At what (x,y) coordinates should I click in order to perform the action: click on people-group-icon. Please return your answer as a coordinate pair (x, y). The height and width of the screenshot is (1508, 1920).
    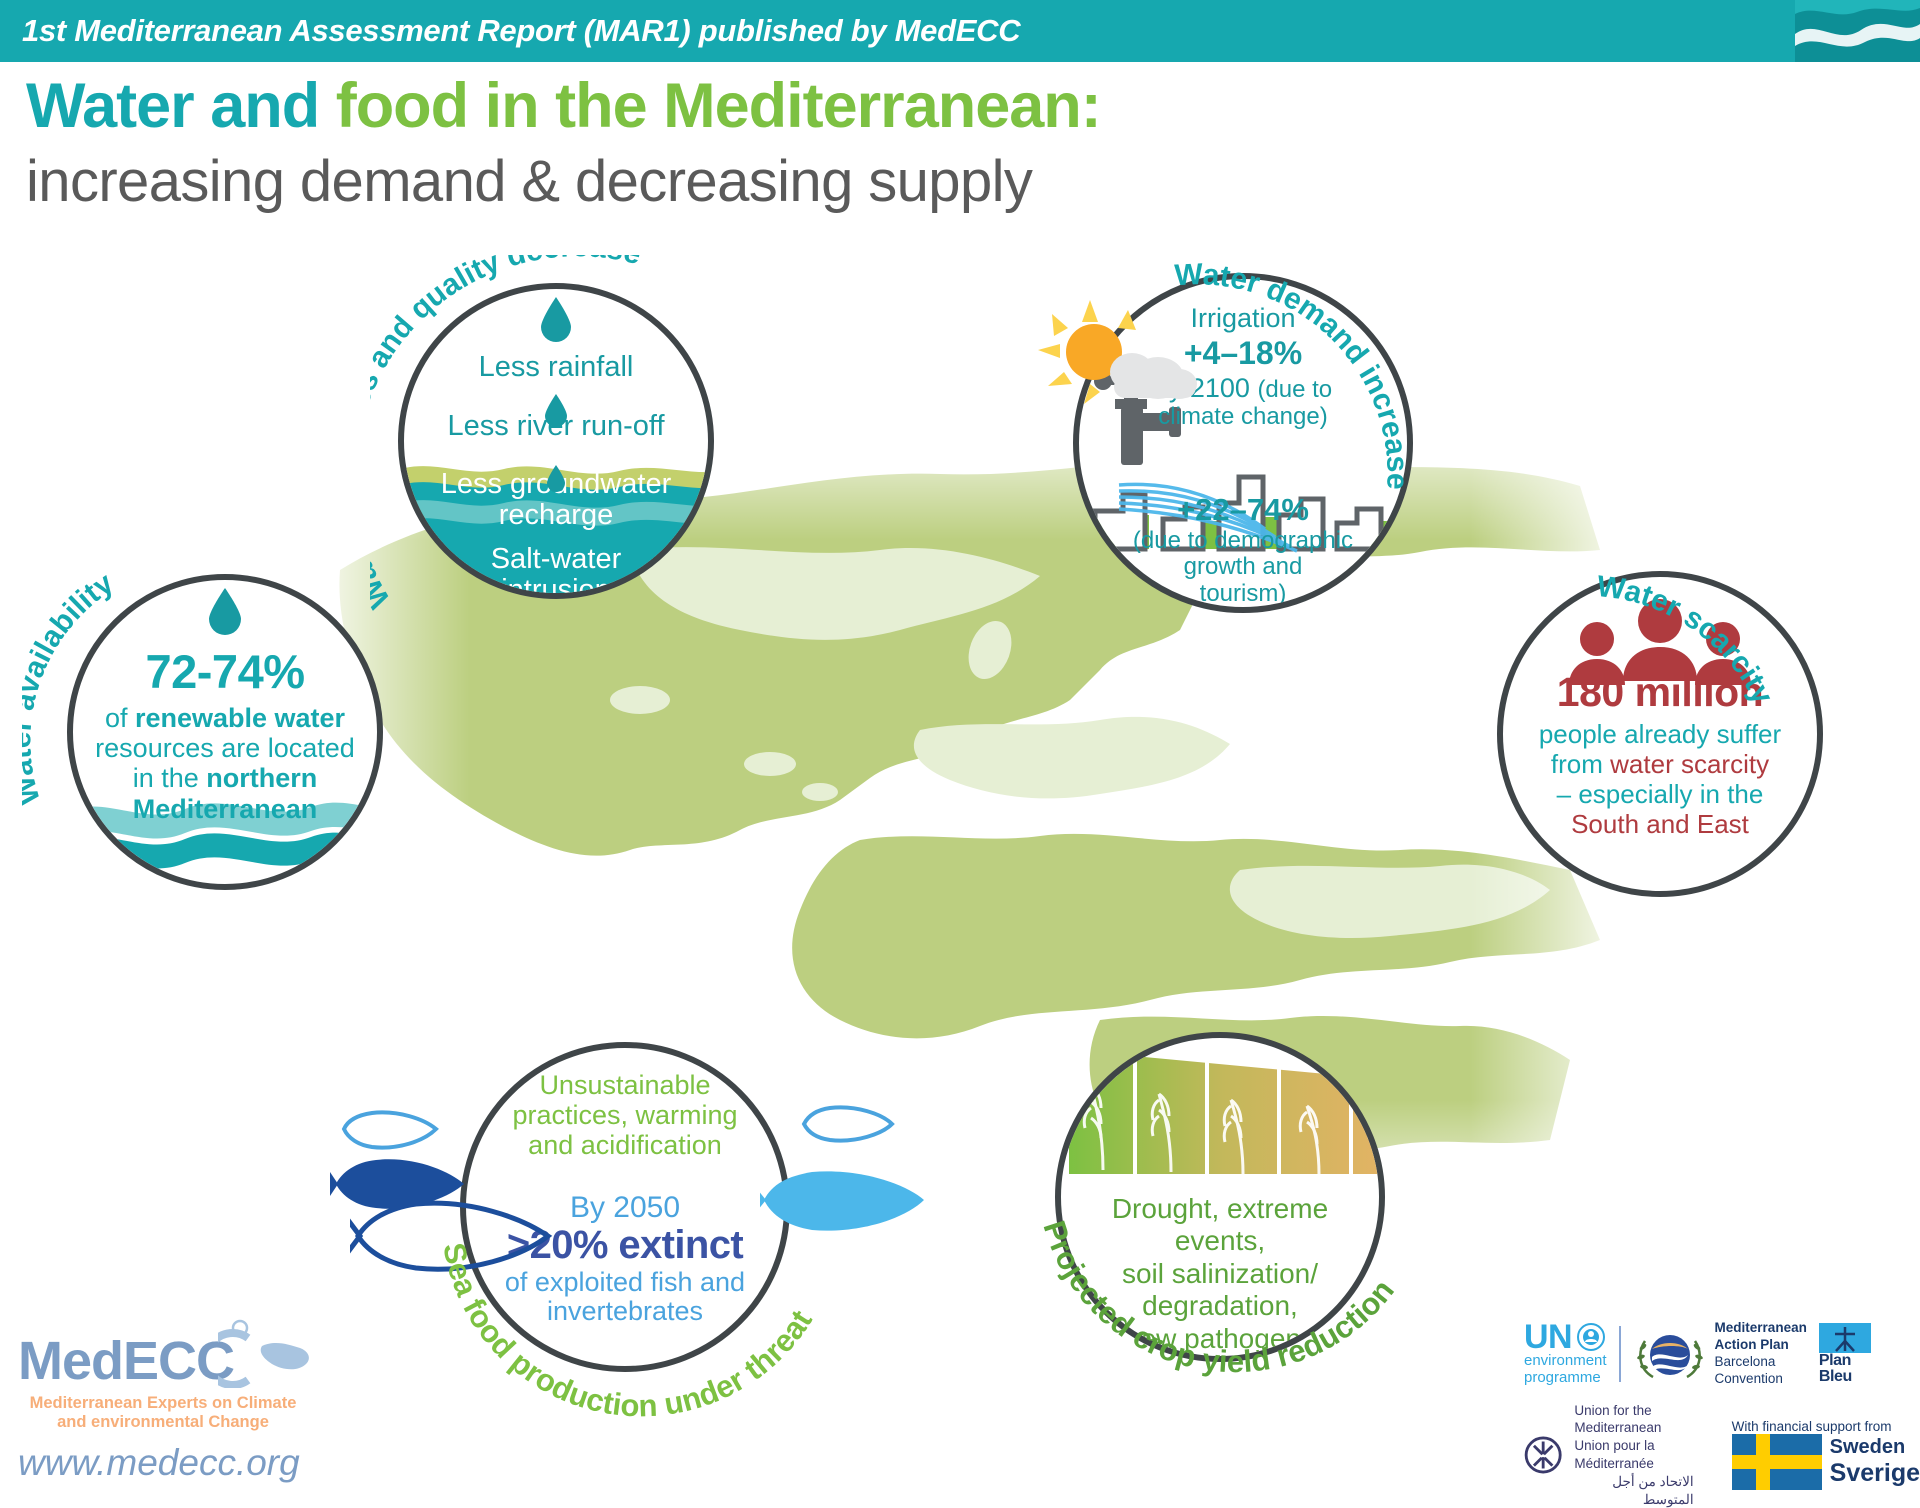
    Looking at the image, I should click on (1660, 646).